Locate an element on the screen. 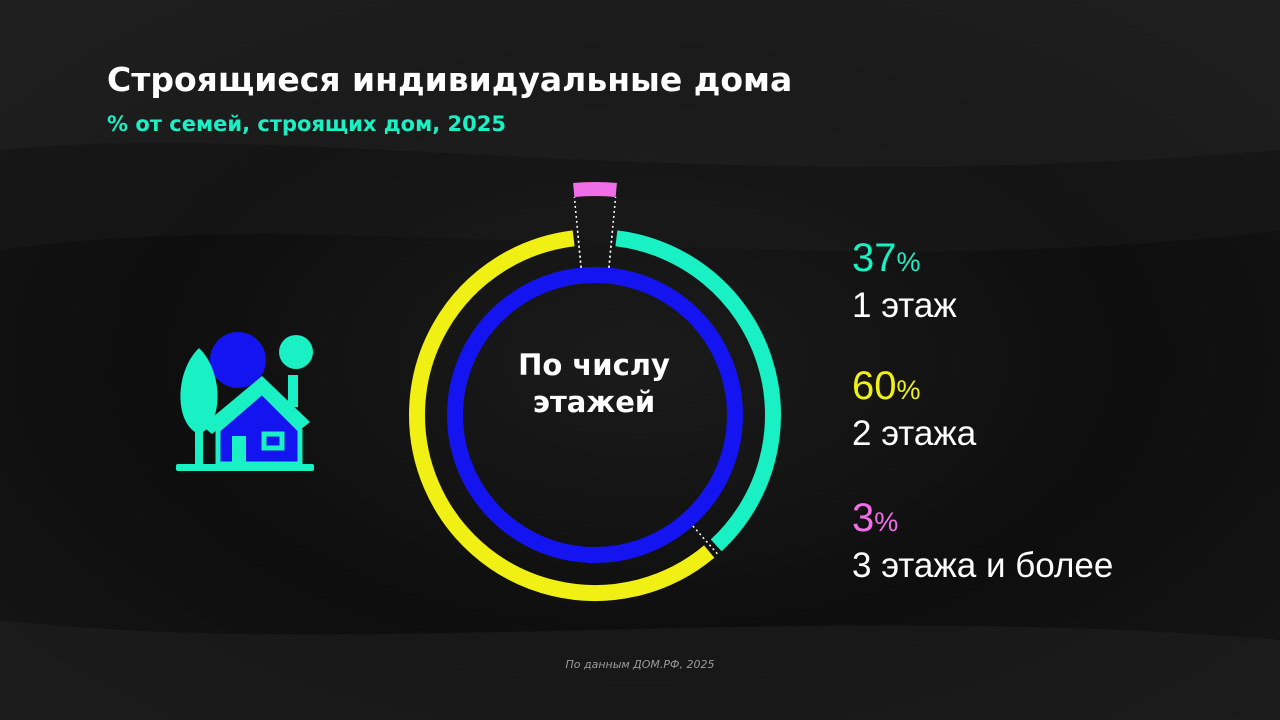  source-note: По данным ДОМ.РФ, 2025 is located at coordinates (640, 664).